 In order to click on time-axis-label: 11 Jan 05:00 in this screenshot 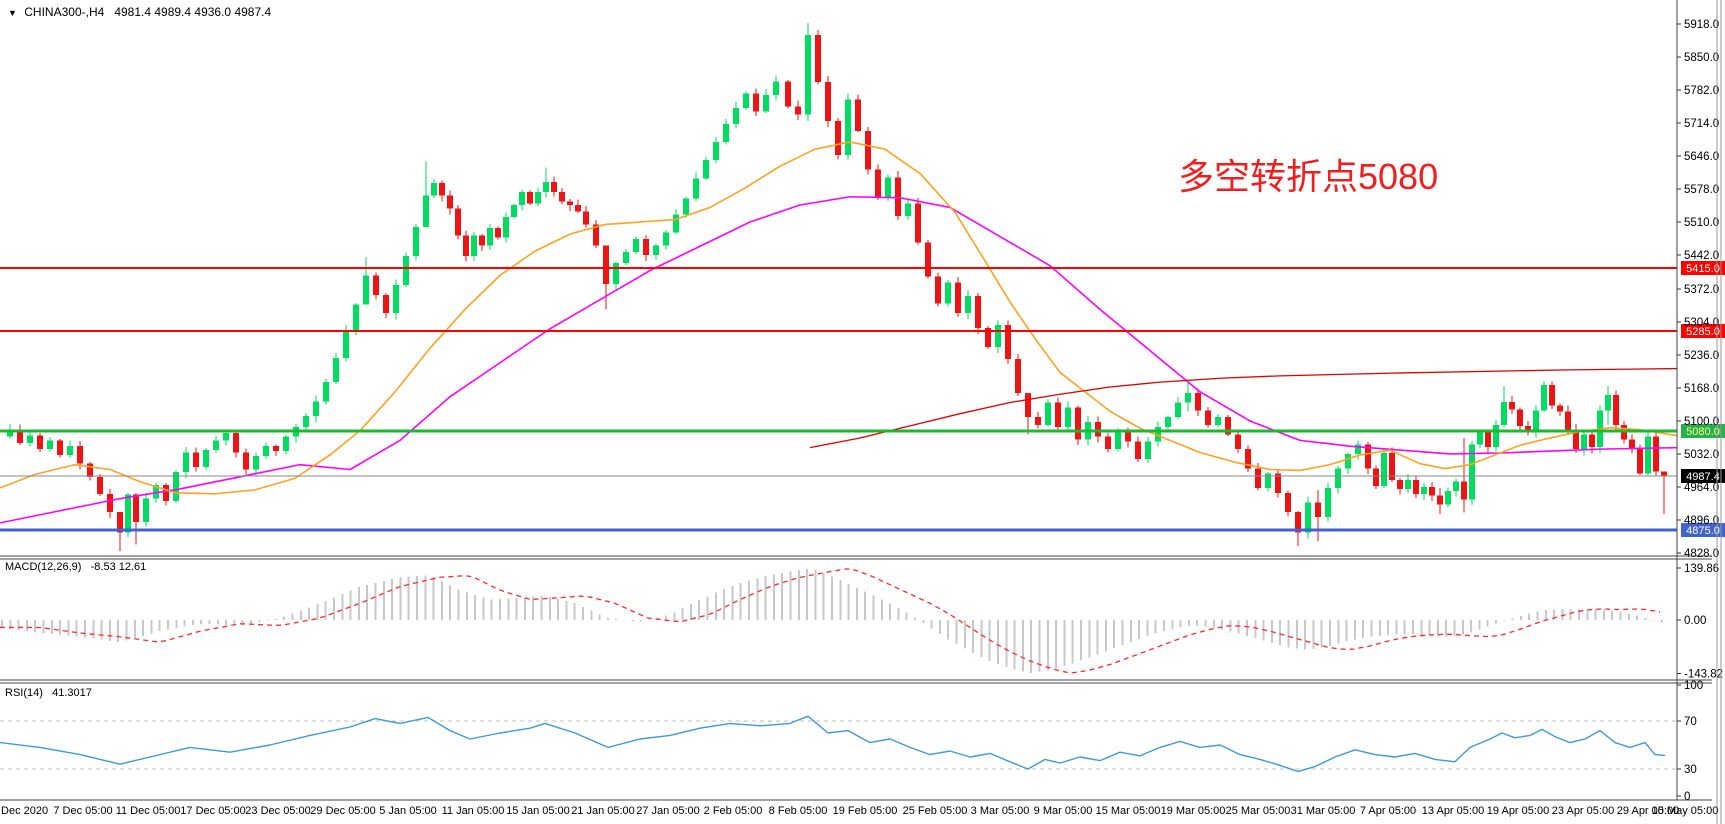, I will do `click(473, 811)`.